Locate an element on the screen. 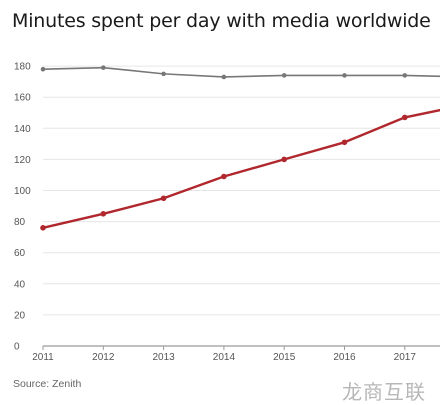  x-axis-ticks: 2011 2012 2013 2014 2015 2016 2017 is located at coordinates (224, 354).